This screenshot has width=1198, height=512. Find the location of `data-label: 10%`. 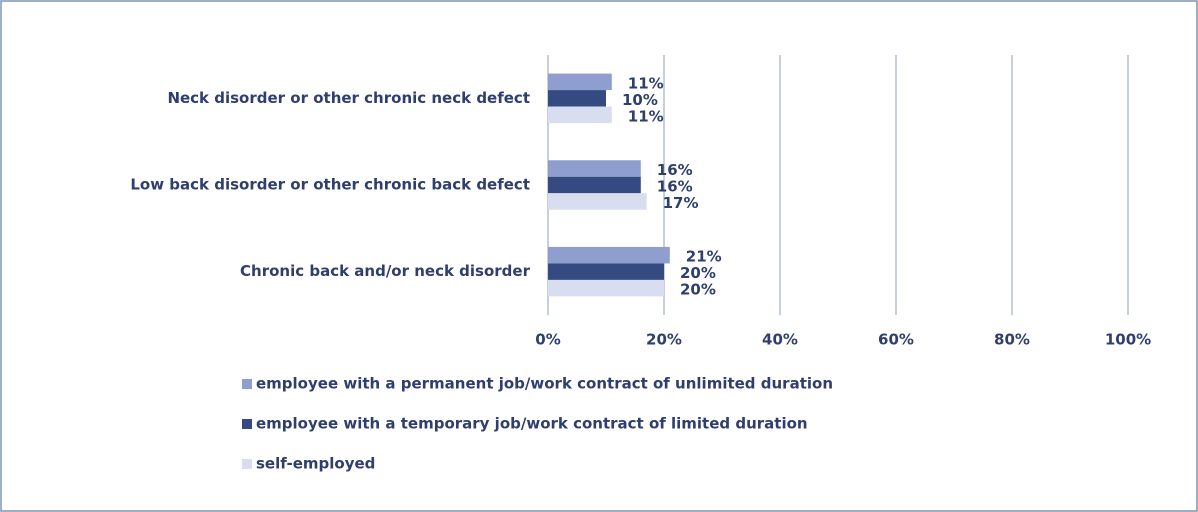

data-label: 10% is located at coordinates (640, 100).